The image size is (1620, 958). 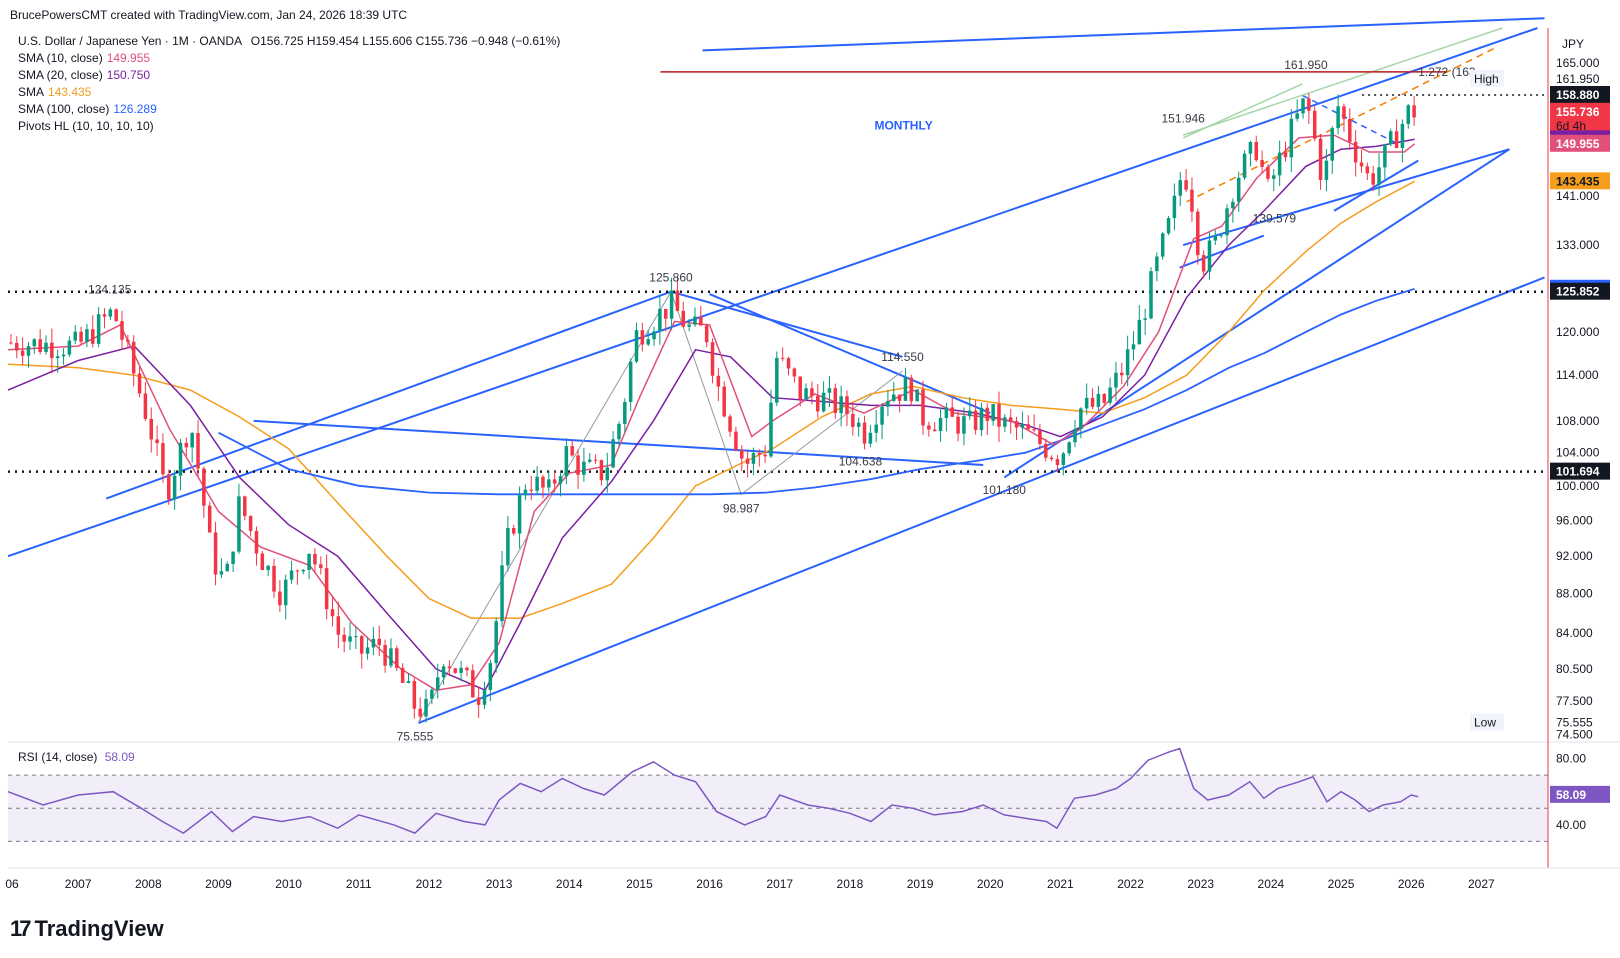 What do you see at coordinates (289, 75) in the screenshot?
I see `legend-sma20: SMA (20, close) 150.750` at bounding box center [289, 75].